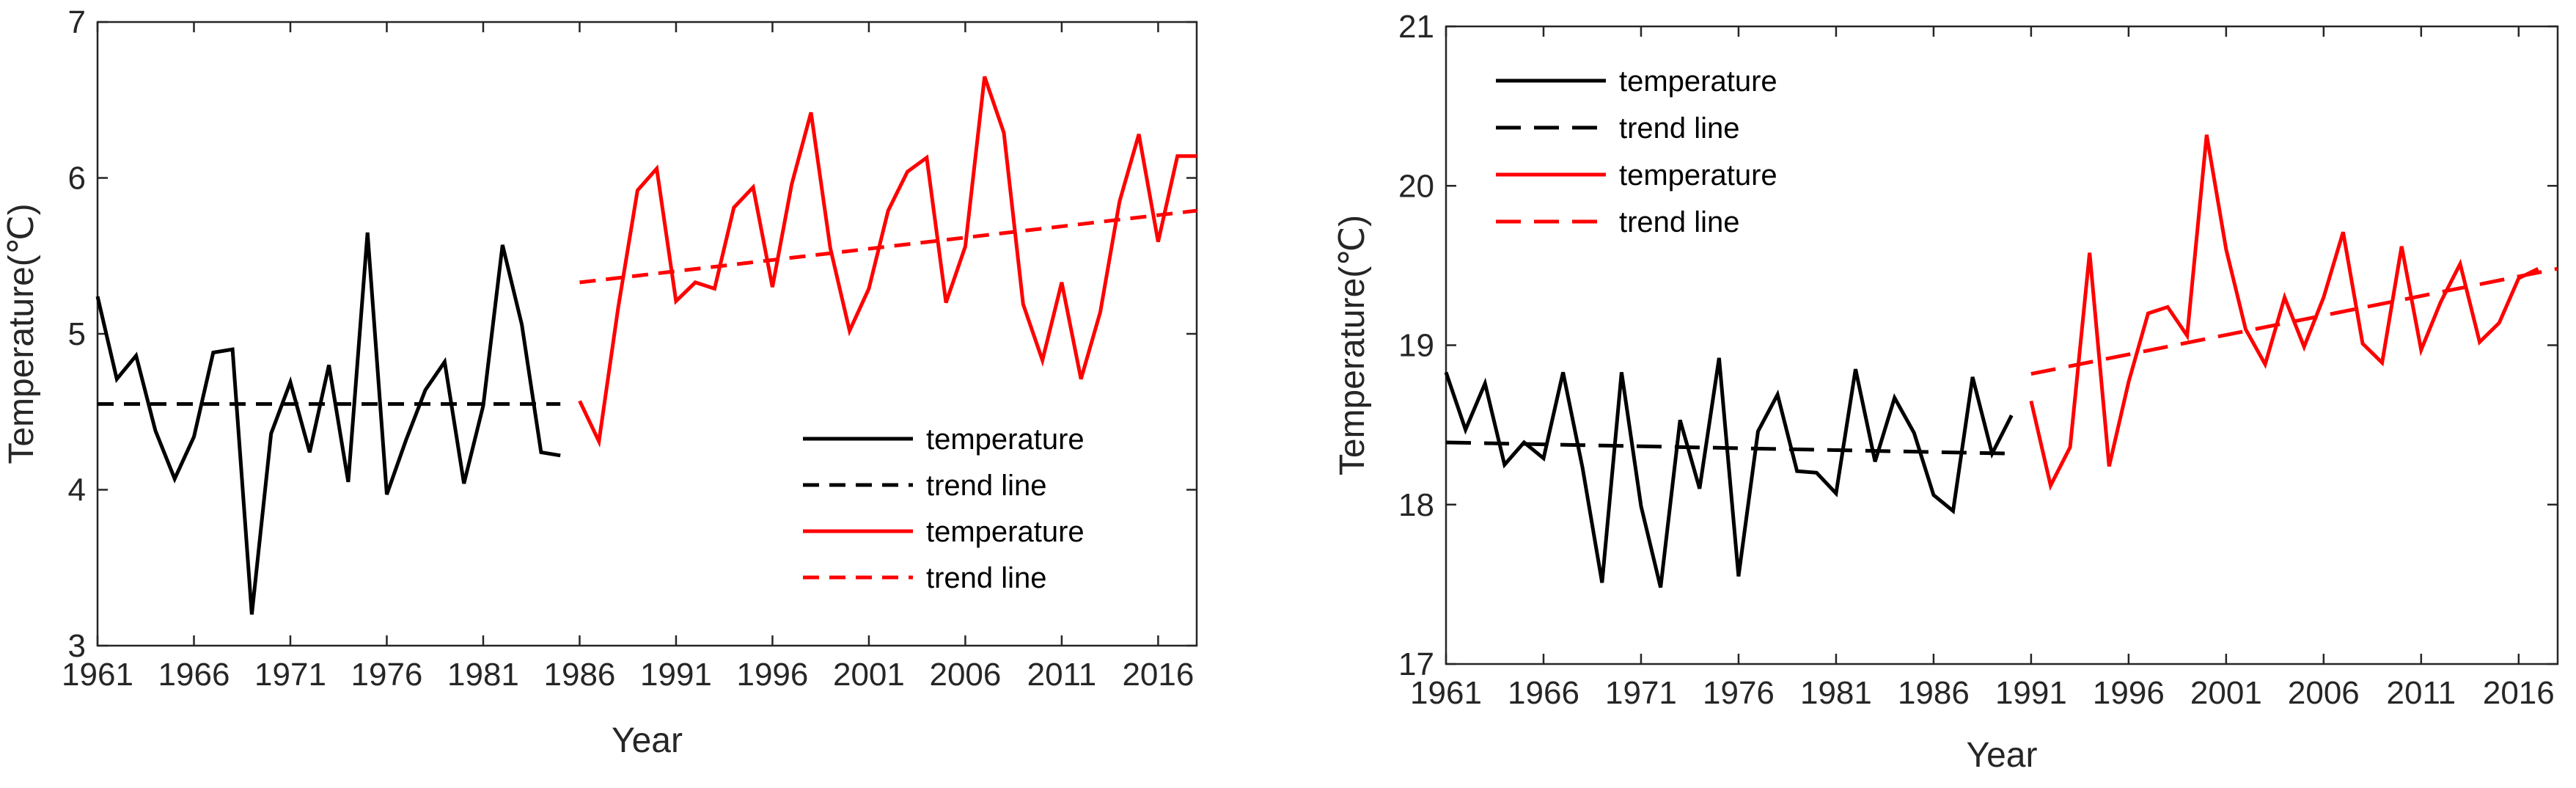 This screenshot has height=788, width=2576. What do you see at coordinates (77, 179) in the screenshot?
I see `y-tick-label: 6` at bounding box center [77, 179].